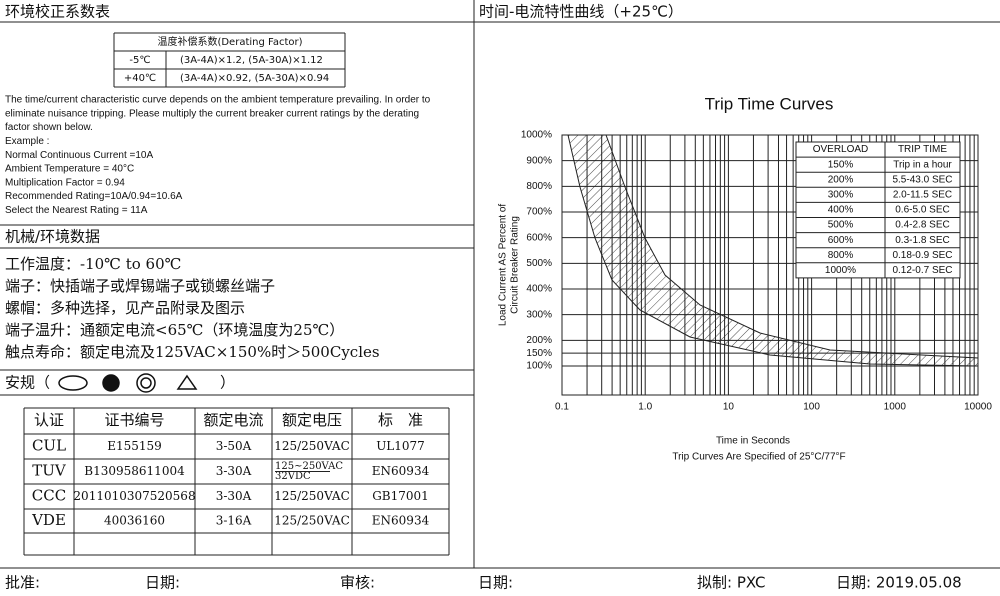 This screenshot has height=596, width=1000. What do you see at coordinates (899, 583) in the screenshot?
I see `footer-field: 日期: 2019.05.08` at bounding box center [899, 583].